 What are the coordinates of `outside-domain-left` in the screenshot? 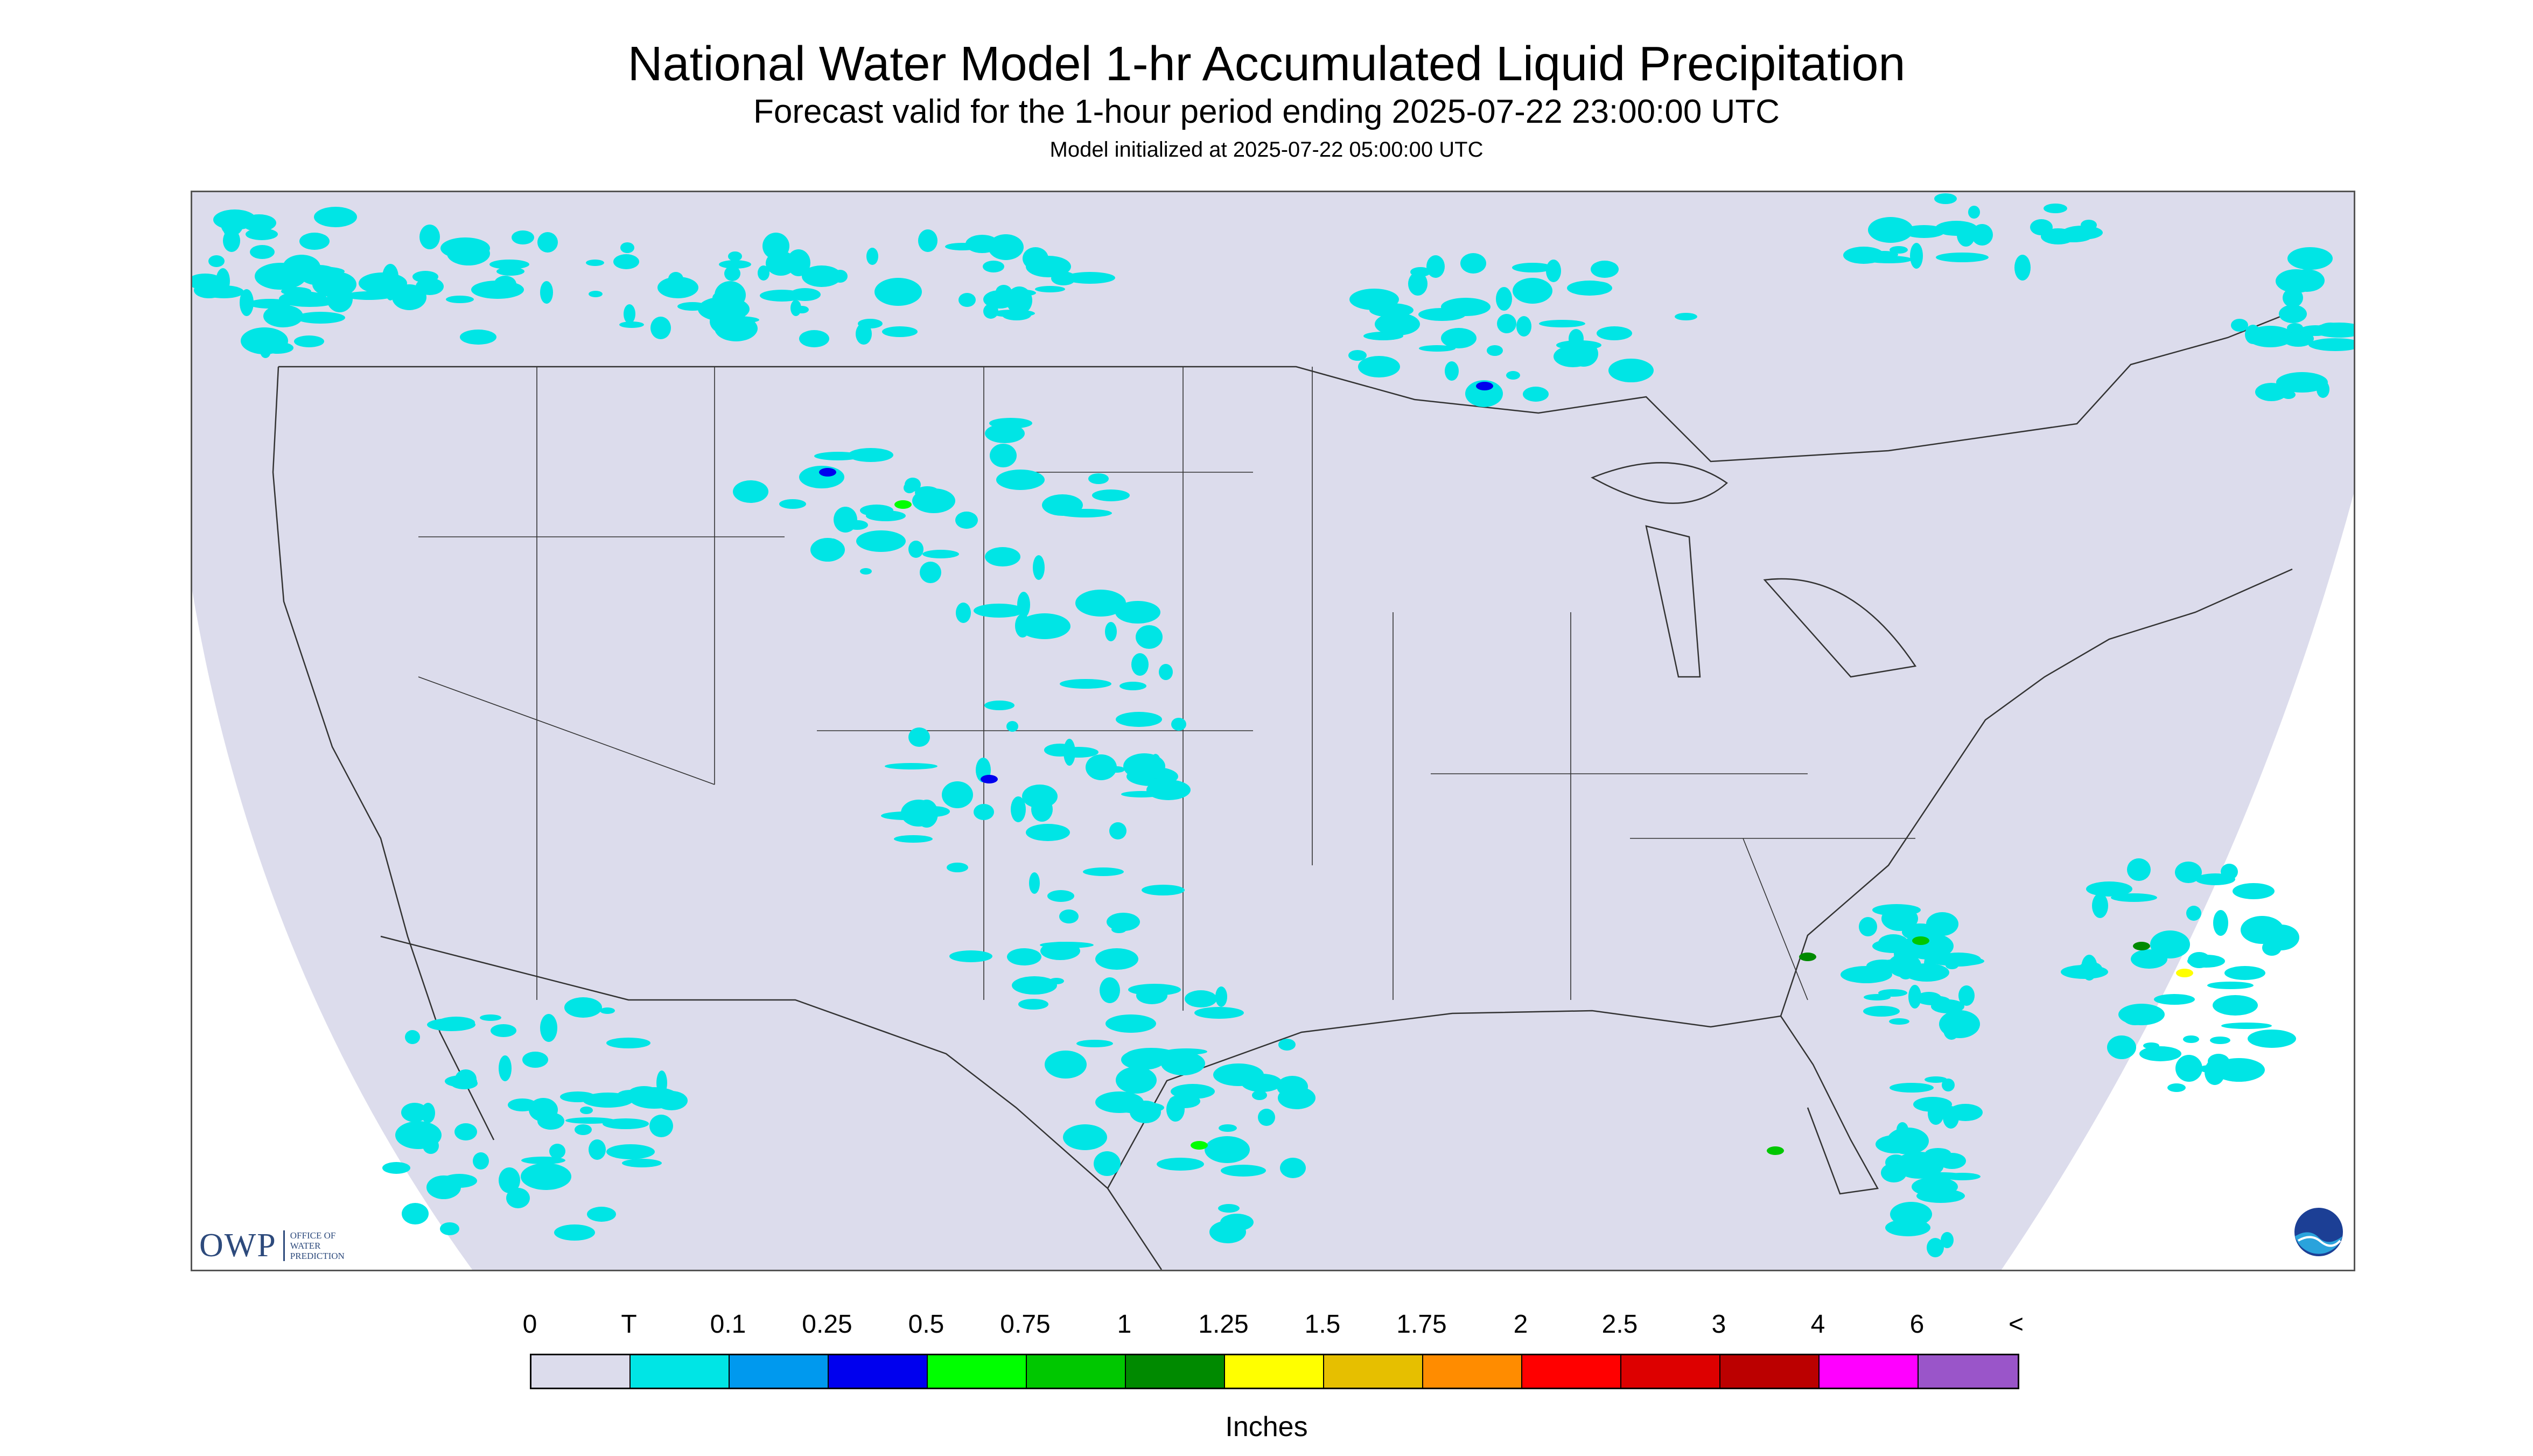 It's located at (332, 930).